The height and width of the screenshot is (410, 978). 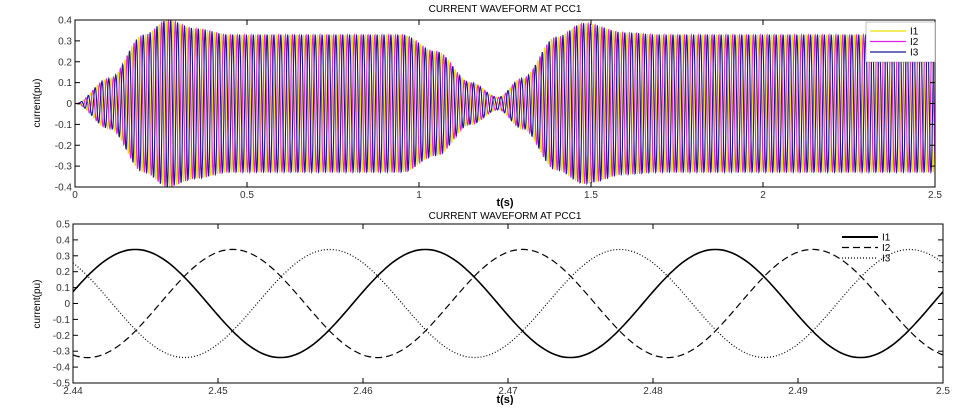 I want to click on y-tick-label: -0.5, so click(x=62, y=384).